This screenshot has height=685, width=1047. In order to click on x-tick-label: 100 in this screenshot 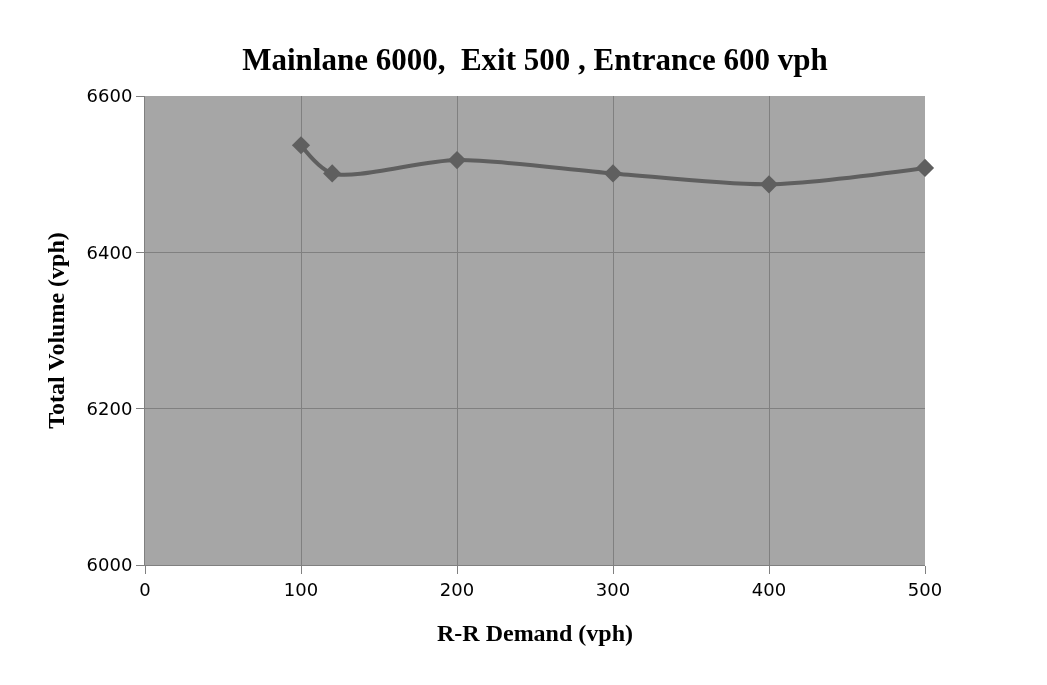, I will do `click(301, 589)`.